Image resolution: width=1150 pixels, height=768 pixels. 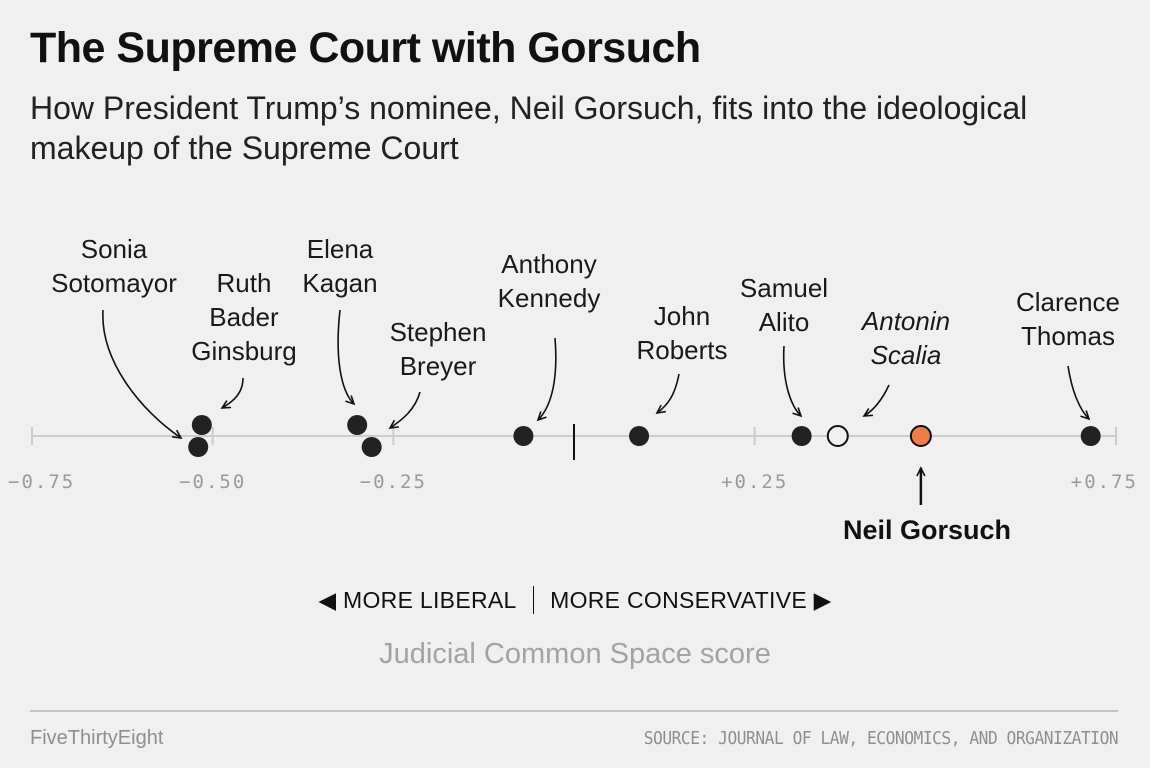 I want to click on samuel-alito-label-line: Alito, so click(x=784, y=322).